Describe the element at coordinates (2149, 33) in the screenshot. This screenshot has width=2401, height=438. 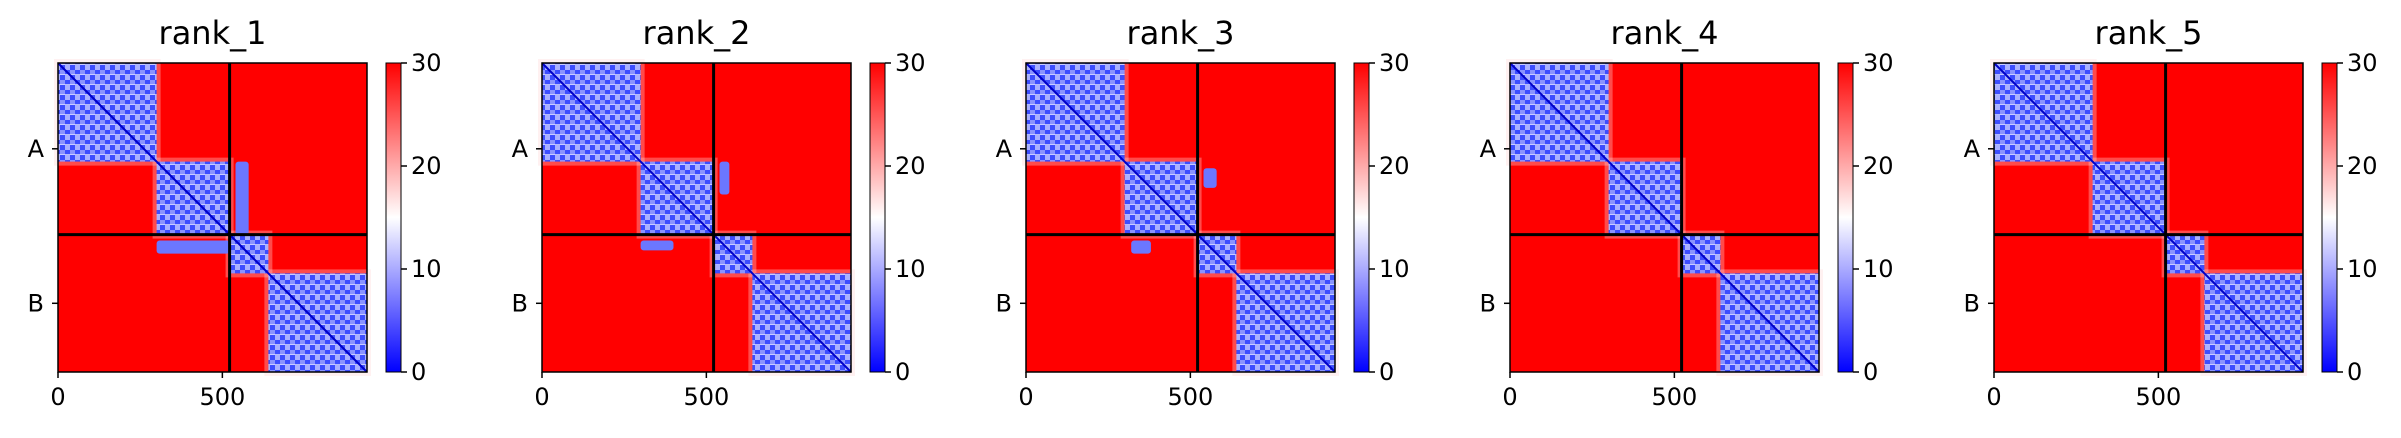
I see `panel-title: rank_5` at that location.